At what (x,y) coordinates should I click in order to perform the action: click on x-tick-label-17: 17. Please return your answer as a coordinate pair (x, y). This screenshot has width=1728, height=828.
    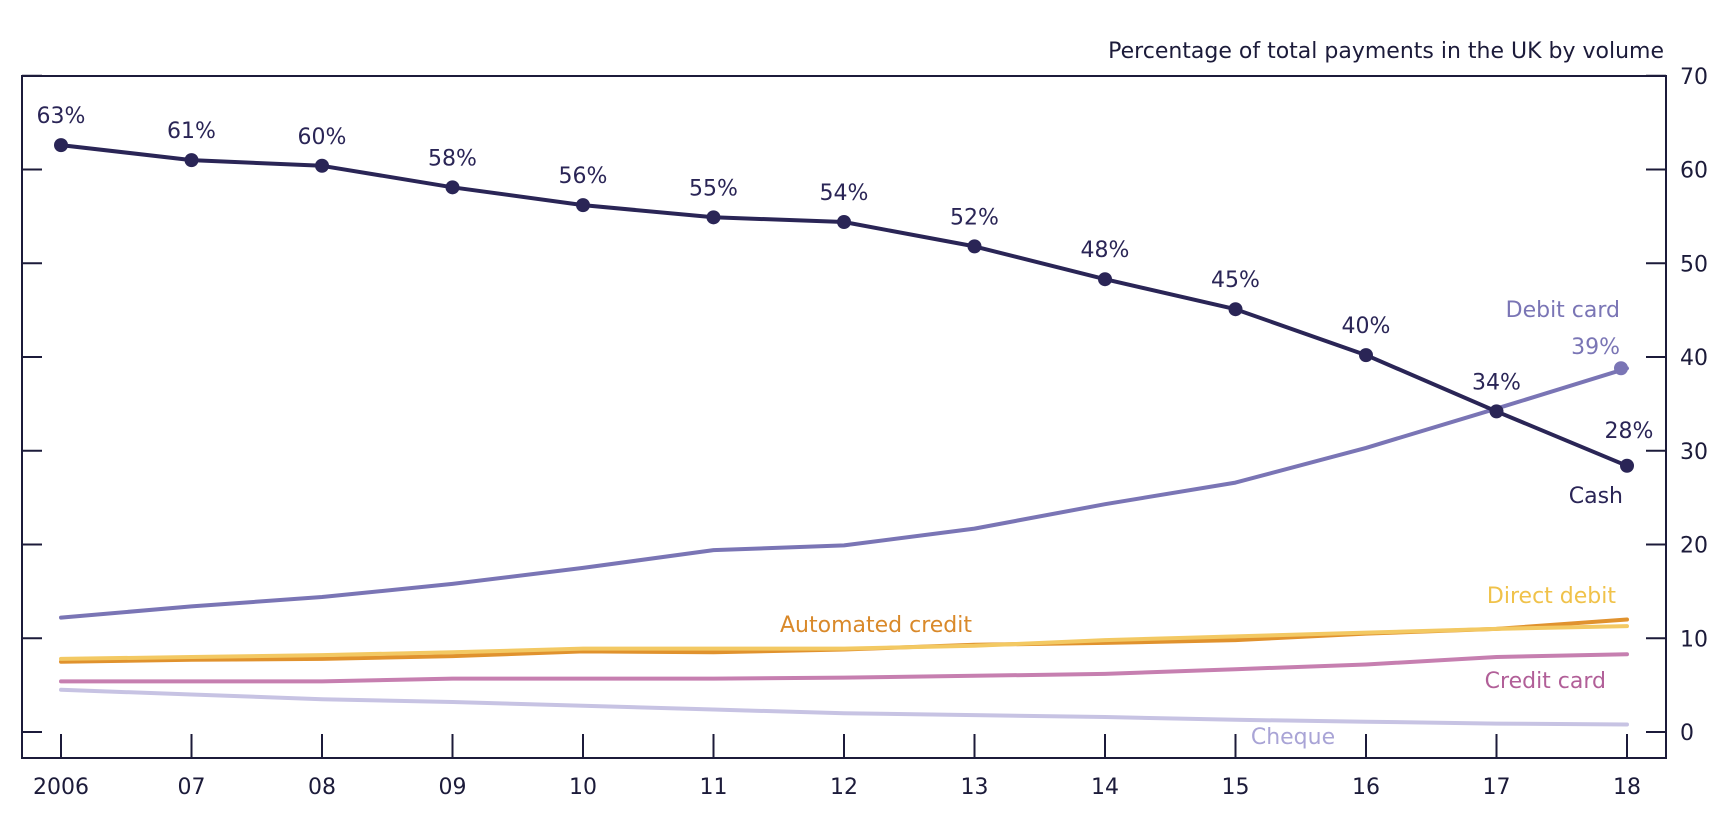
    Looking at the image, I should click on (1497, 787).